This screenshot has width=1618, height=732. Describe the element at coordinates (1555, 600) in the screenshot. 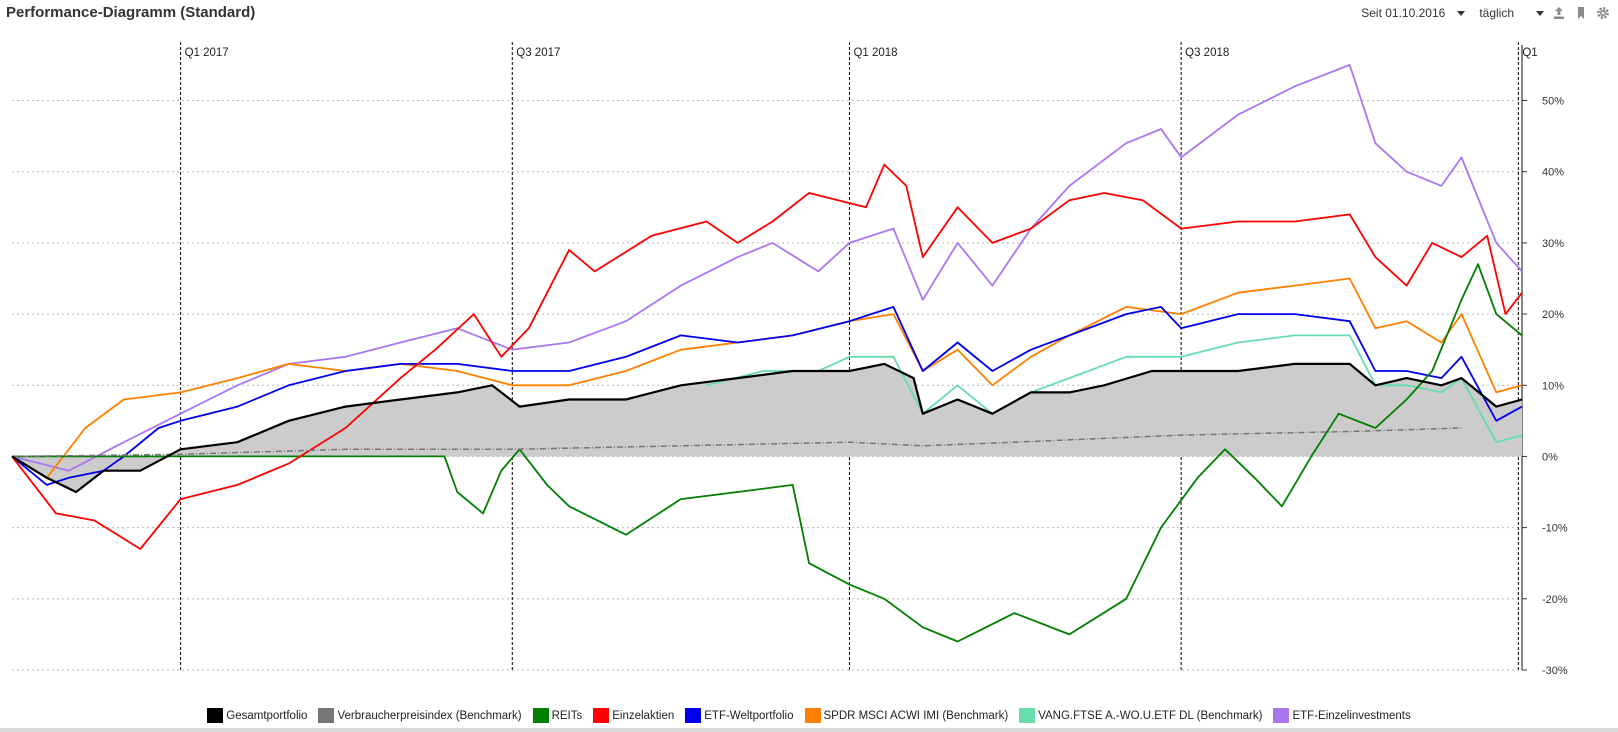

I see `y-tick-label: -20%` at that location.